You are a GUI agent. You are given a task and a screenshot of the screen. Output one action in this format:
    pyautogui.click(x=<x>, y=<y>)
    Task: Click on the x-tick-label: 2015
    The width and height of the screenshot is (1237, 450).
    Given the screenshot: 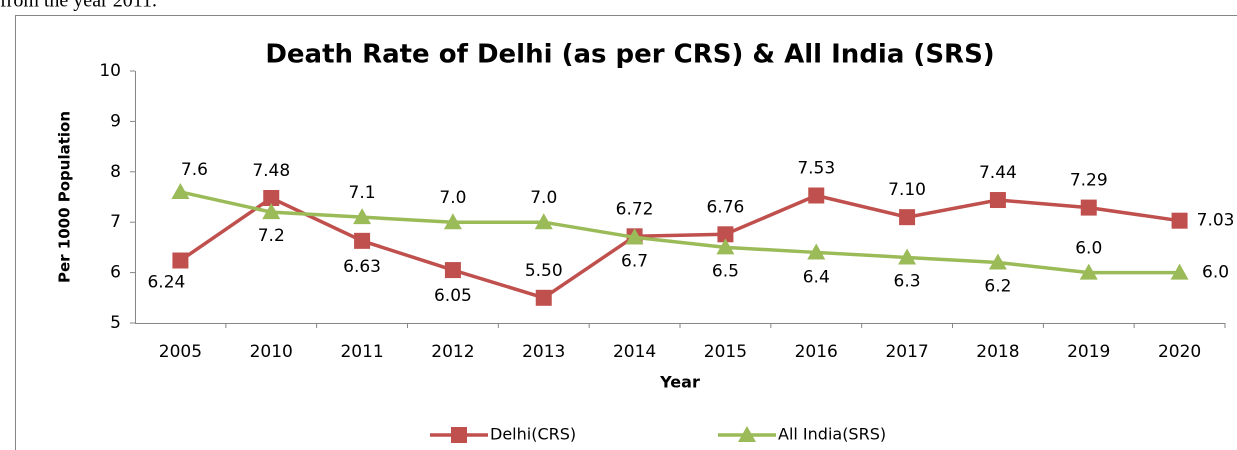 What is the action you would take?
    pyautogui.click(x=725, y=352)
    